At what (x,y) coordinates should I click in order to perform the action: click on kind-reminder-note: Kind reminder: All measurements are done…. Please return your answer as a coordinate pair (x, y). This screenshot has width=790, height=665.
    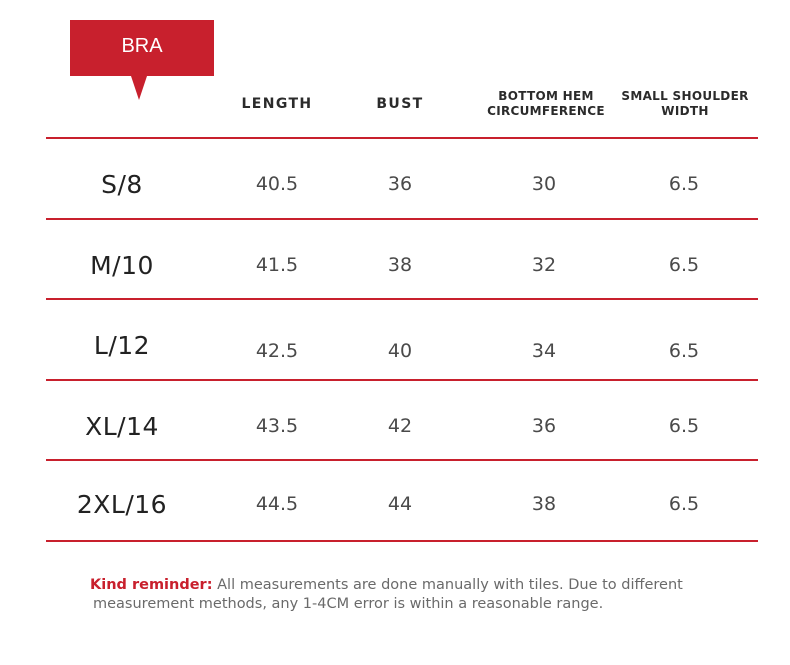
    Looking at the image, I should click on (420, 595).